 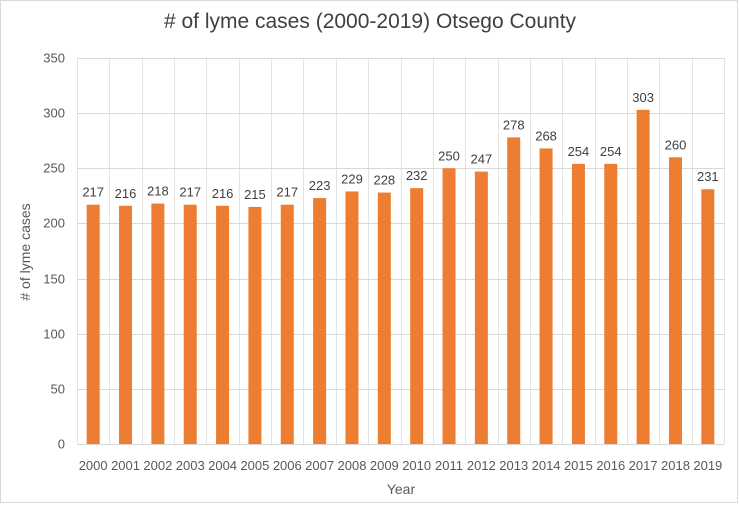 What do you see at coordinates (190, 324) in the screenshot?
I see `bar-2003` at bounding box center [190, 324].